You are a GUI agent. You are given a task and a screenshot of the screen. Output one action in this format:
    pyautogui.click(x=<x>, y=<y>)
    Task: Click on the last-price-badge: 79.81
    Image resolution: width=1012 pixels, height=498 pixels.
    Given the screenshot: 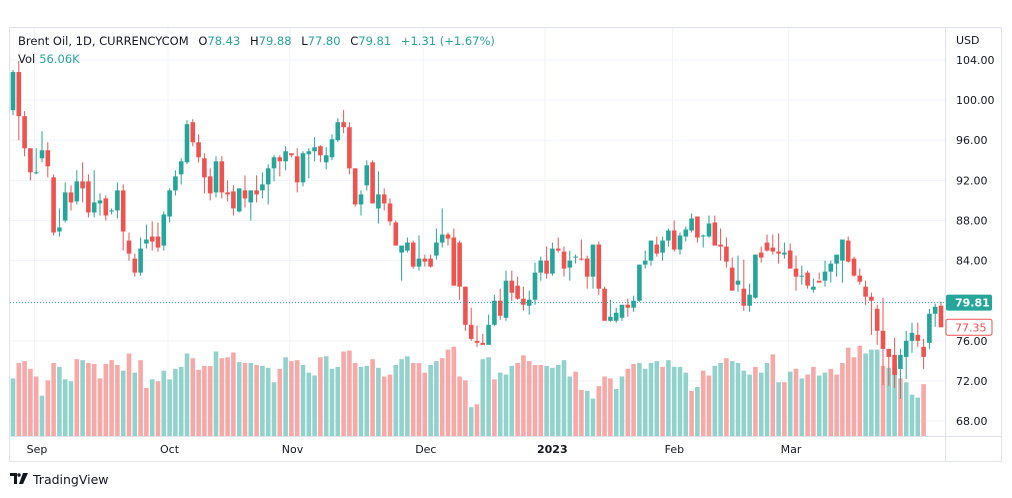 What is the action you would take?
    pyautogui.click(x=969, y=302)
    